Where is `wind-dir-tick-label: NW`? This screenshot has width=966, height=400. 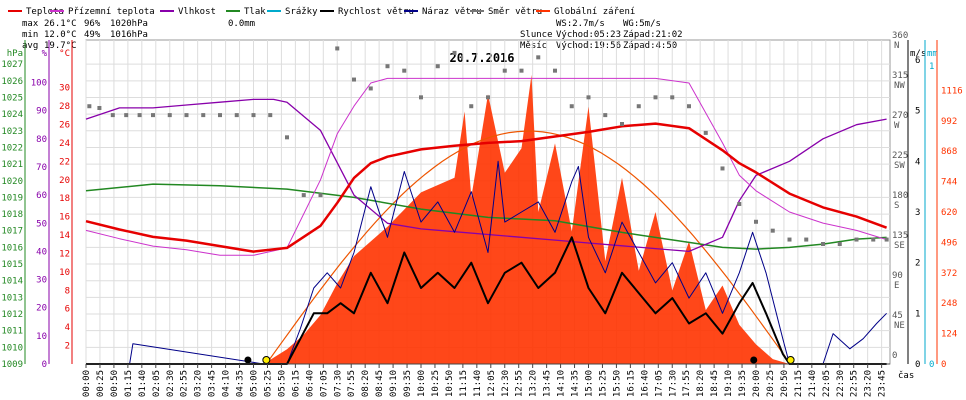
wind-dir-tick-label: NW is located at coordinates (899, 86).